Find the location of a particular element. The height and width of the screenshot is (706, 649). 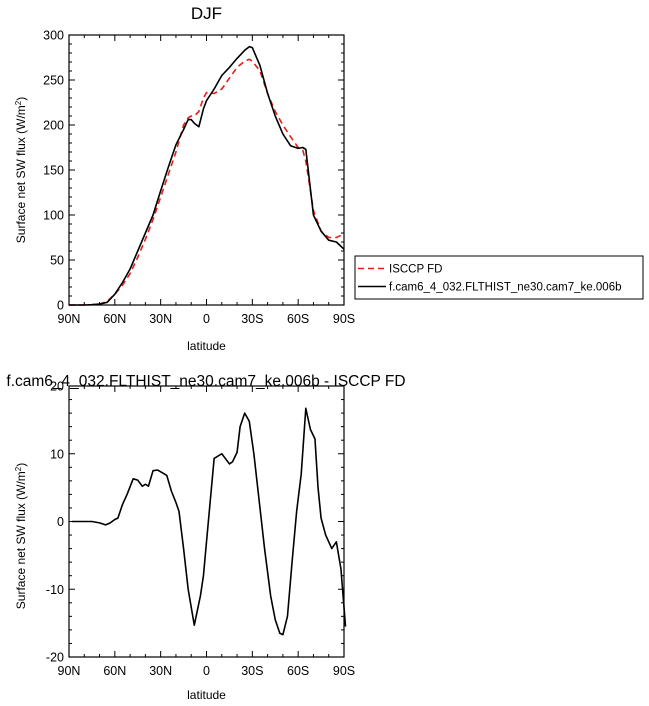

top-ytick-label: 0 is located at coordinates (60, 306).